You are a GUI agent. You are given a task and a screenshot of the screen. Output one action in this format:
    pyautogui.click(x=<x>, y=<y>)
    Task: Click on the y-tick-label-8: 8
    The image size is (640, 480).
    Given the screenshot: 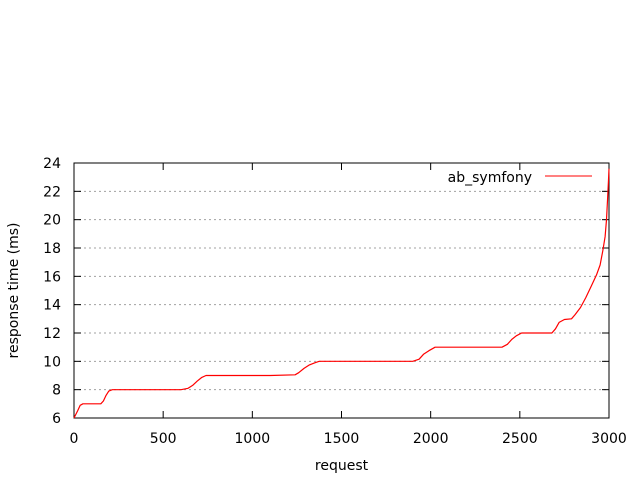 What is the action you would take?
    pyautogui.click(x=56, y=391)
    